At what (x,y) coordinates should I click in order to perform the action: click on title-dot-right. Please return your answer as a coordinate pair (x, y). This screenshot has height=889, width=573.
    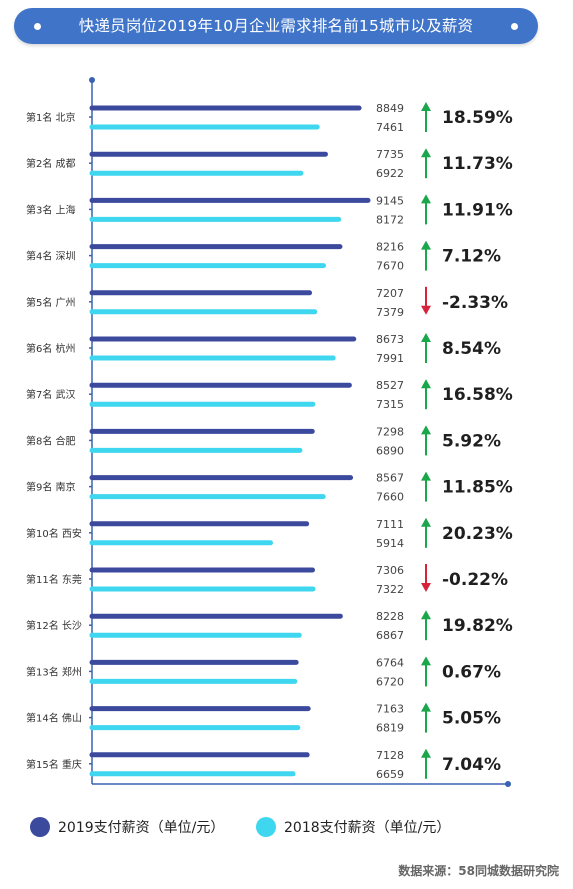
    Looking at the image, I should click on (514, 26).